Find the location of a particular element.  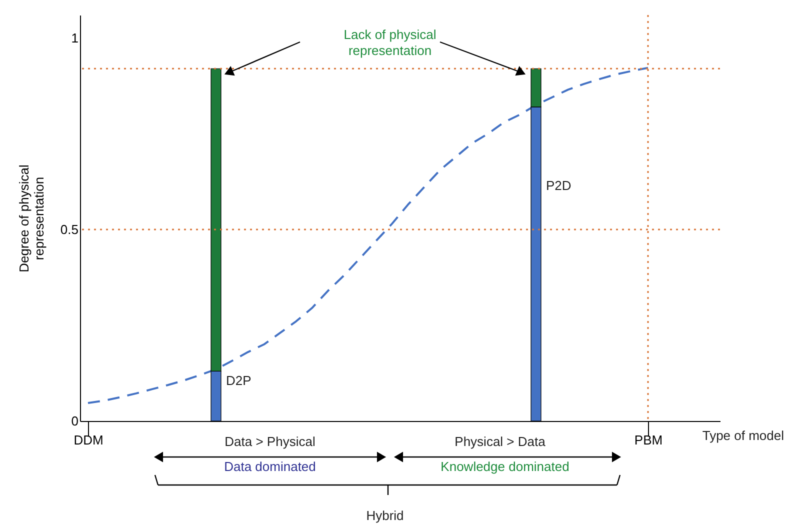

y-tick-label: 1 is located at coordinates (74, 38).